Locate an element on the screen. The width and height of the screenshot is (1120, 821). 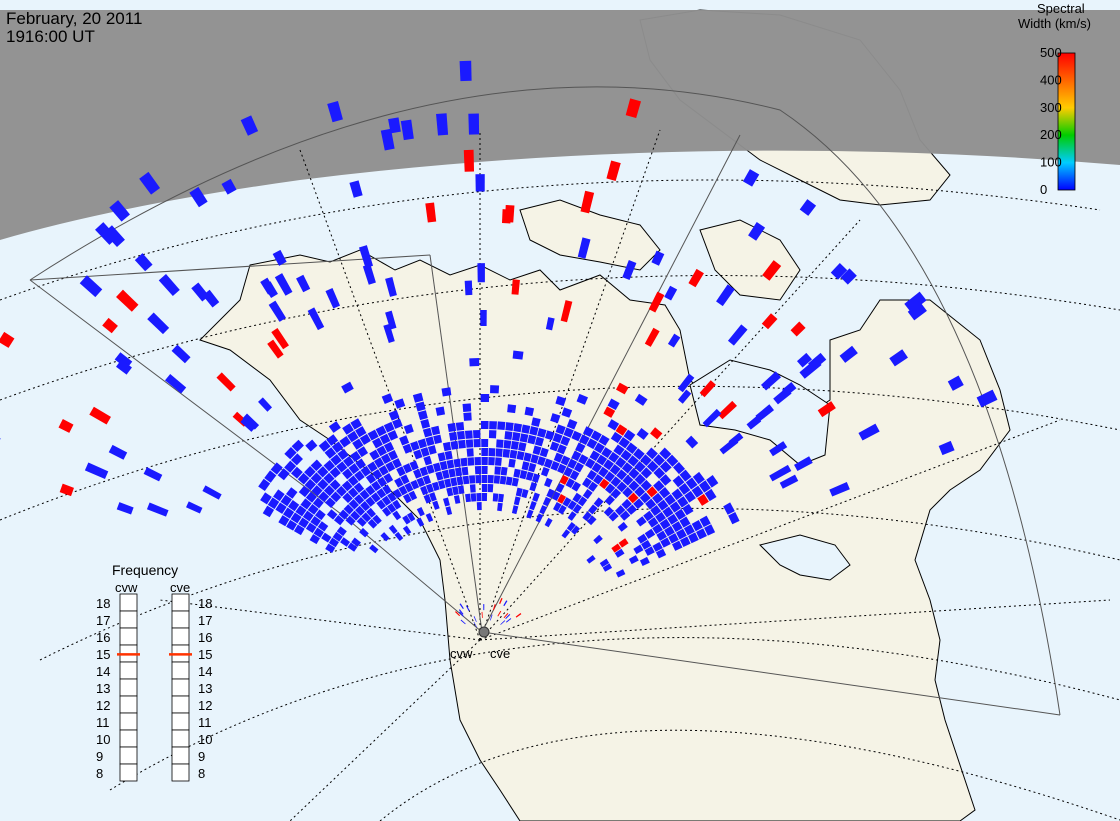
date-label: February, 20 2011 is located at coordinates (74, 18).